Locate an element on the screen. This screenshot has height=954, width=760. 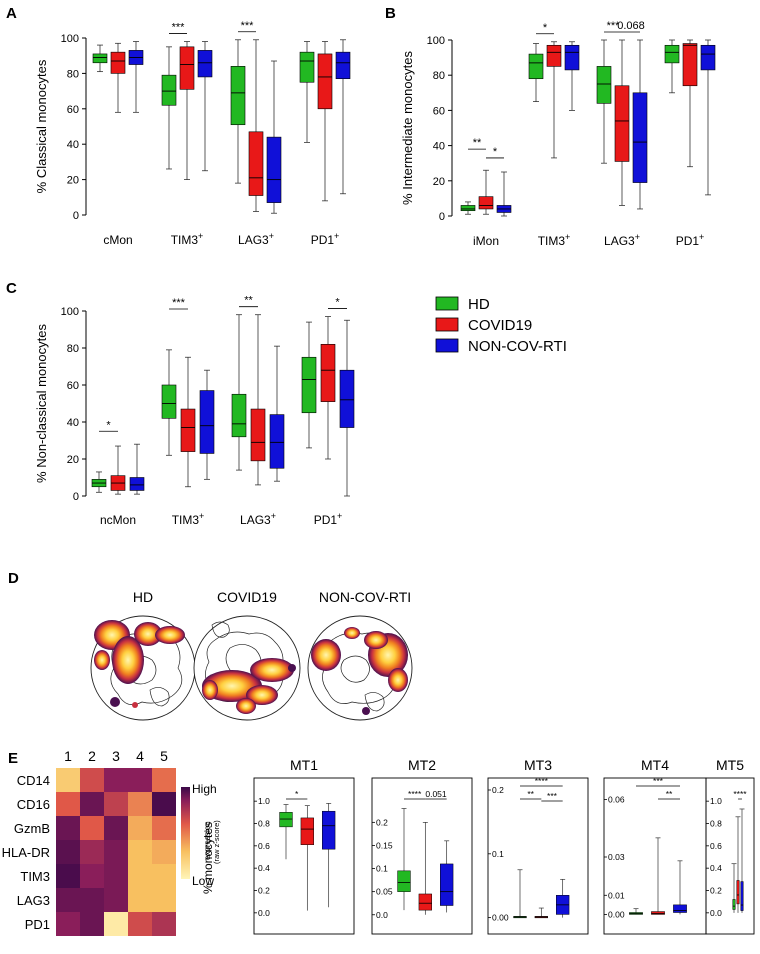
legend-swatch-covid19 is located at coordinates (447, 324).